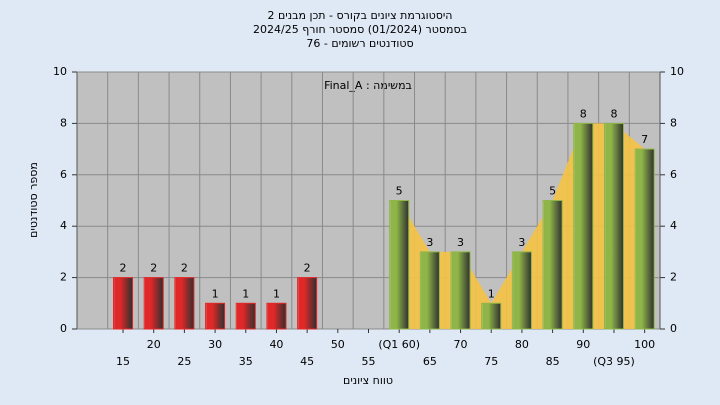  I want to click on y-axis-label: מספר סטודנטים, so click(33, 200).